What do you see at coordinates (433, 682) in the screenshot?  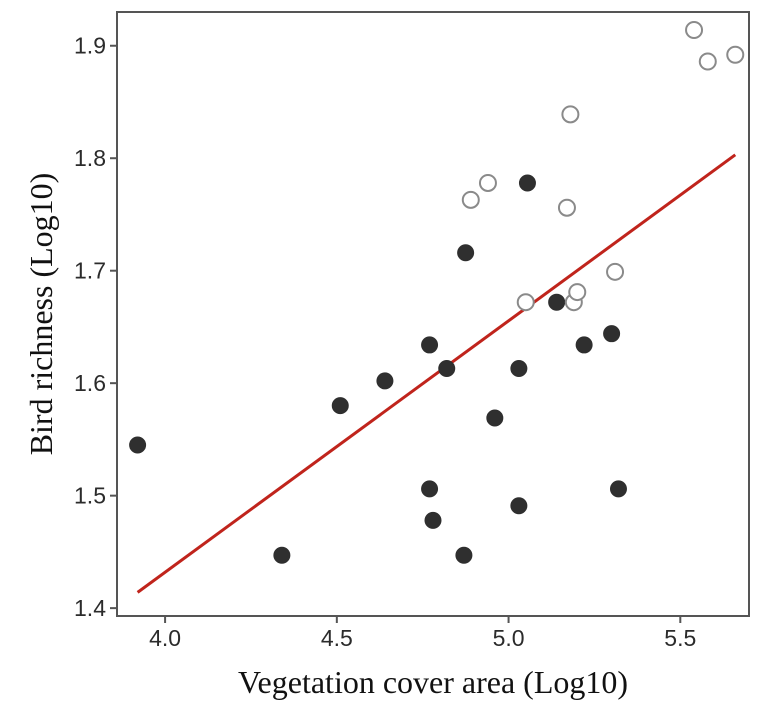 I see `x-axis-label: Vegetation cover area (Log10)` at bounding box center [433, 682].